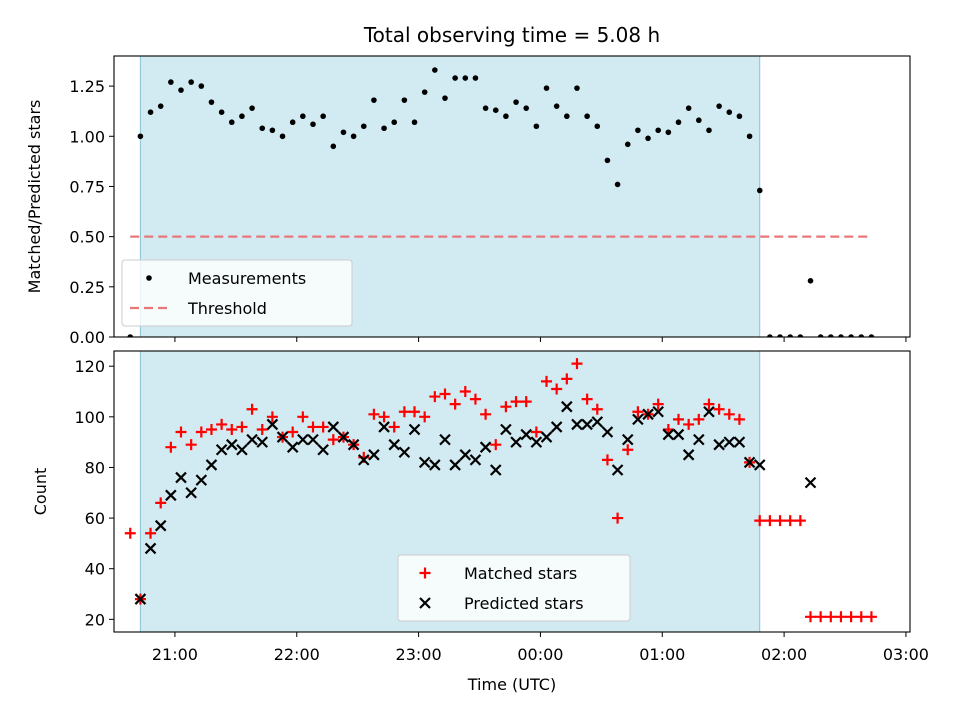 The height and width of the screenshot is (720, 960). What do you see at coordinates (514, 588) in the screenshot?
I see `legend-box` at bounding box center [514, 588].